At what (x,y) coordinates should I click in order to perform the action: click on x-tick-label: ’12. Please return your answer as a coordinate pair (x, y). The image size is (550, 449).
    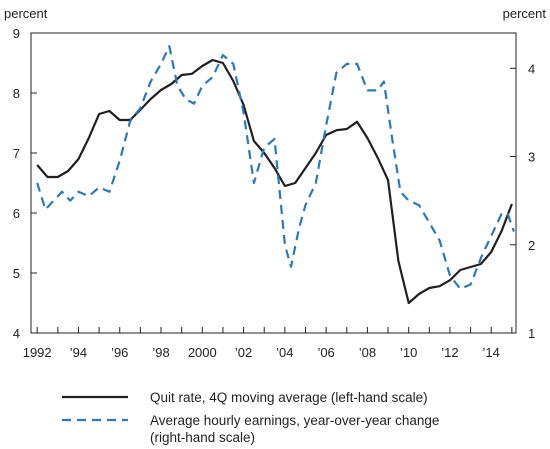
    Looking at the image, I should click on (449, 352).